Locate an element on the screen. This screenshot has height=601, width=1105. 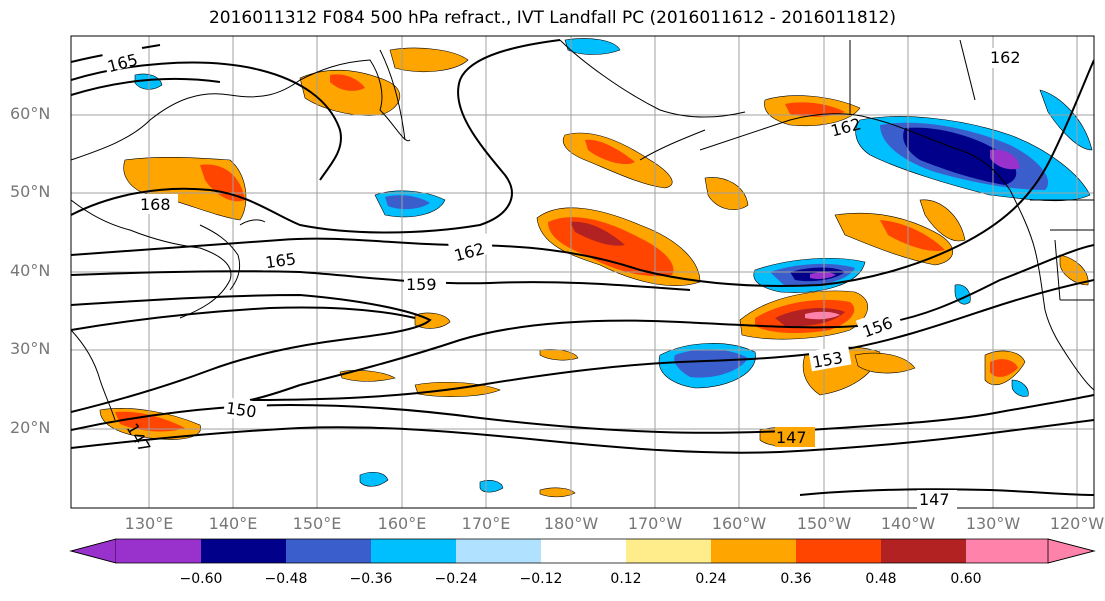
lat-label-20n: 20°N is located at coordinates (30, 427).